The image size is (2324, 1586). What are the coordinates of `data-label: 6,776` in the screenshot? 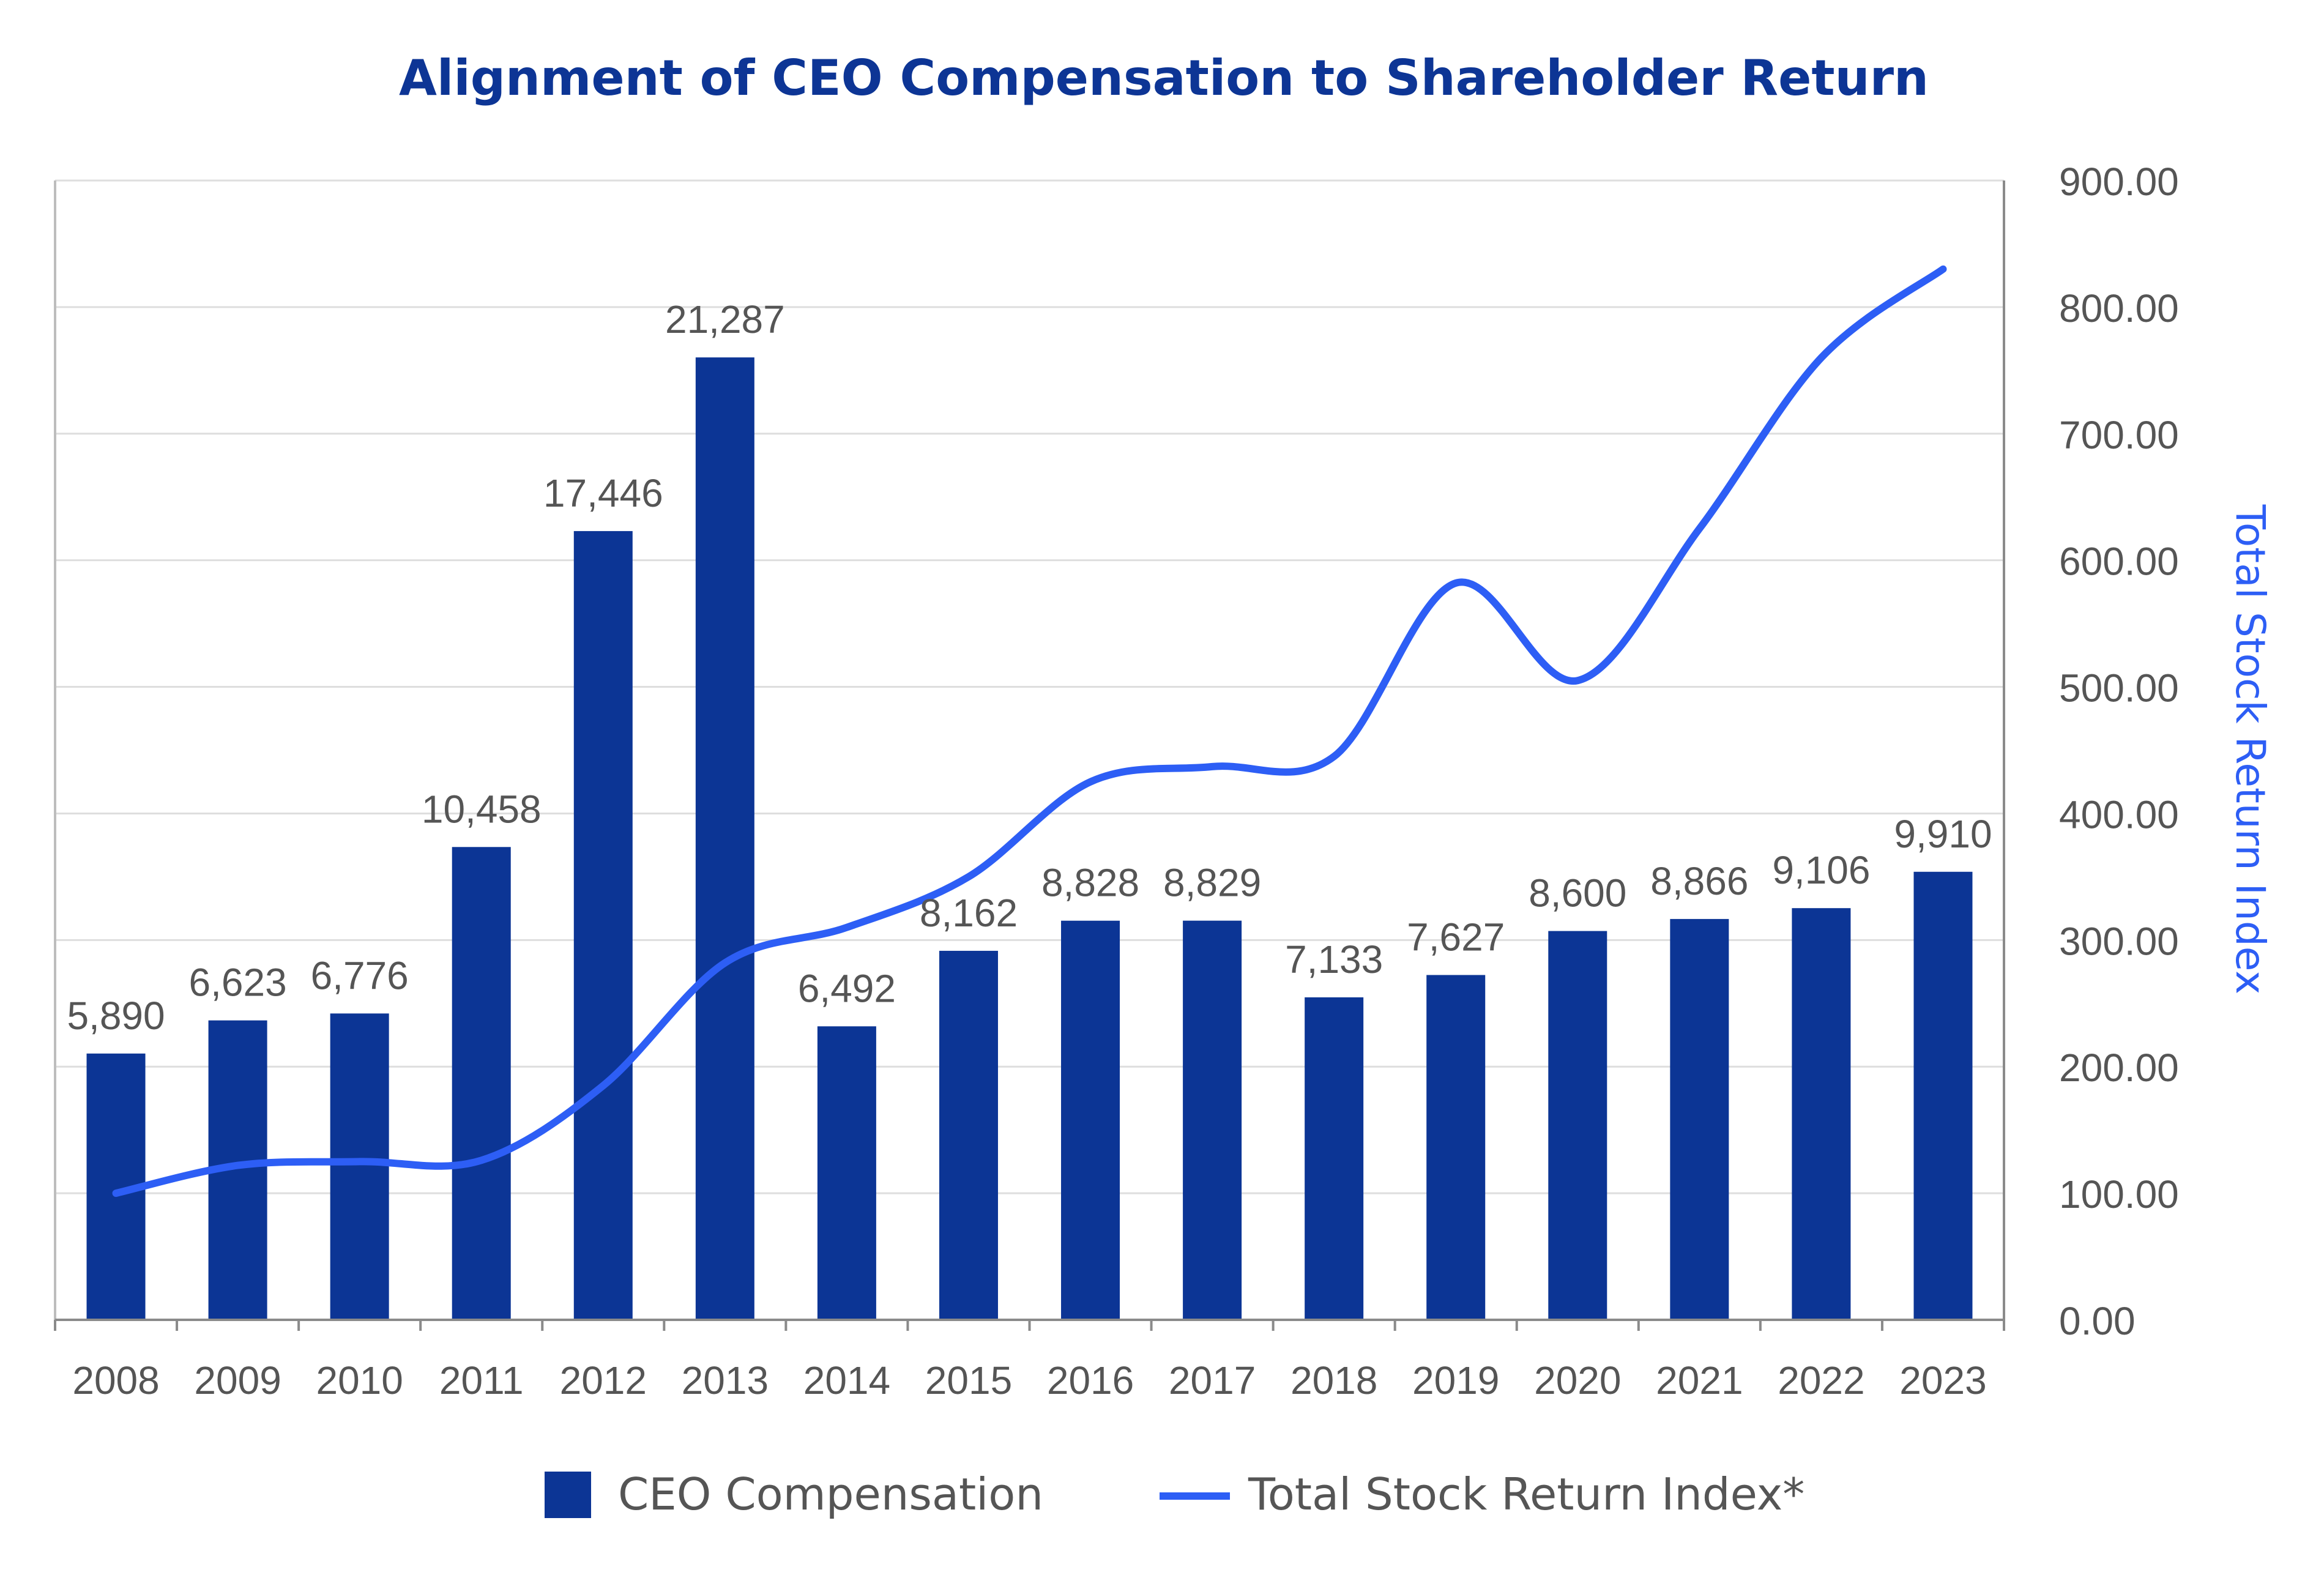 It's located at (360, 975).